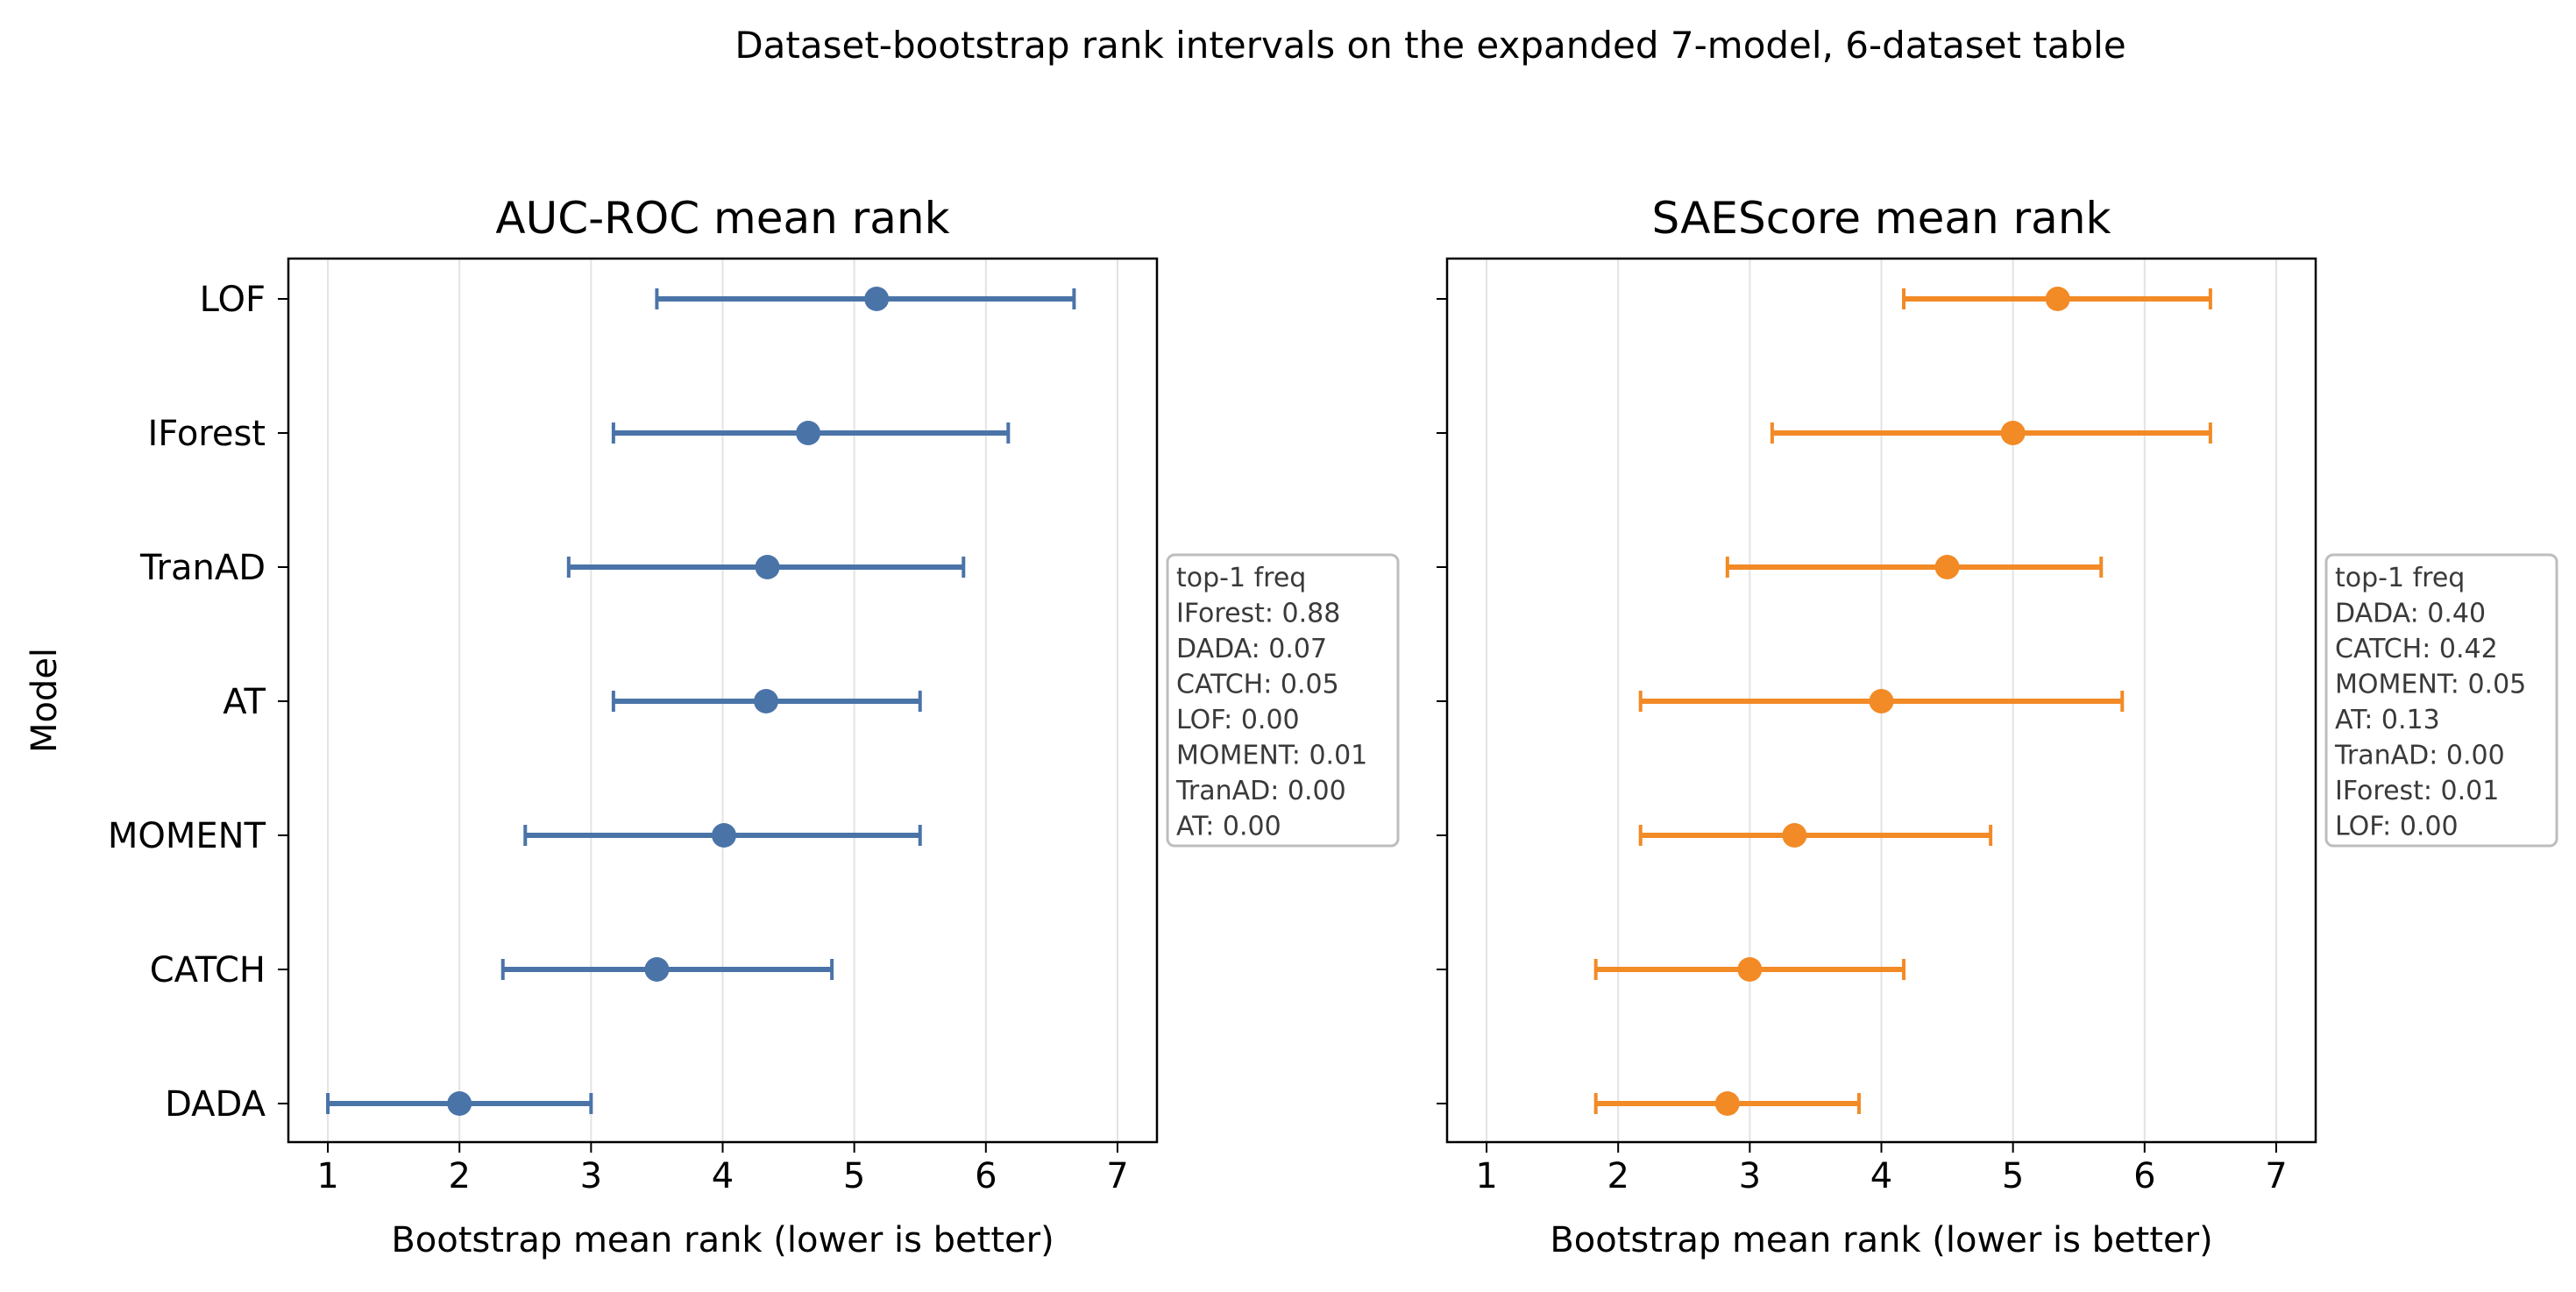 This screenshot has width=2576, height=1292. I want to click on y-tick-label: CATCH, so click(208, 970).